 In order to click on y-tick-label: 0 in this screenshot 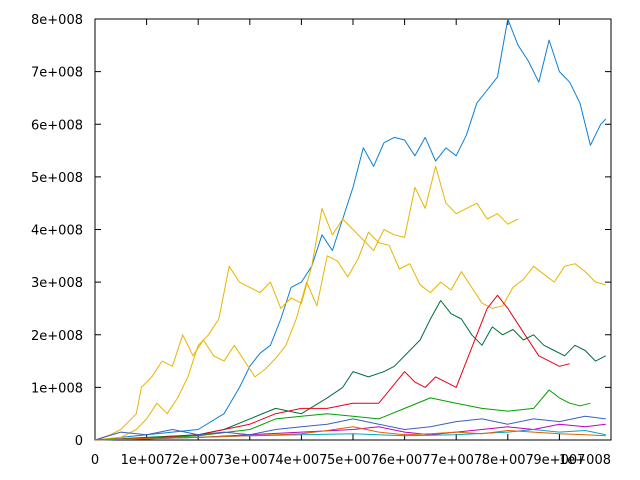, I will do `click(79, 441)`.